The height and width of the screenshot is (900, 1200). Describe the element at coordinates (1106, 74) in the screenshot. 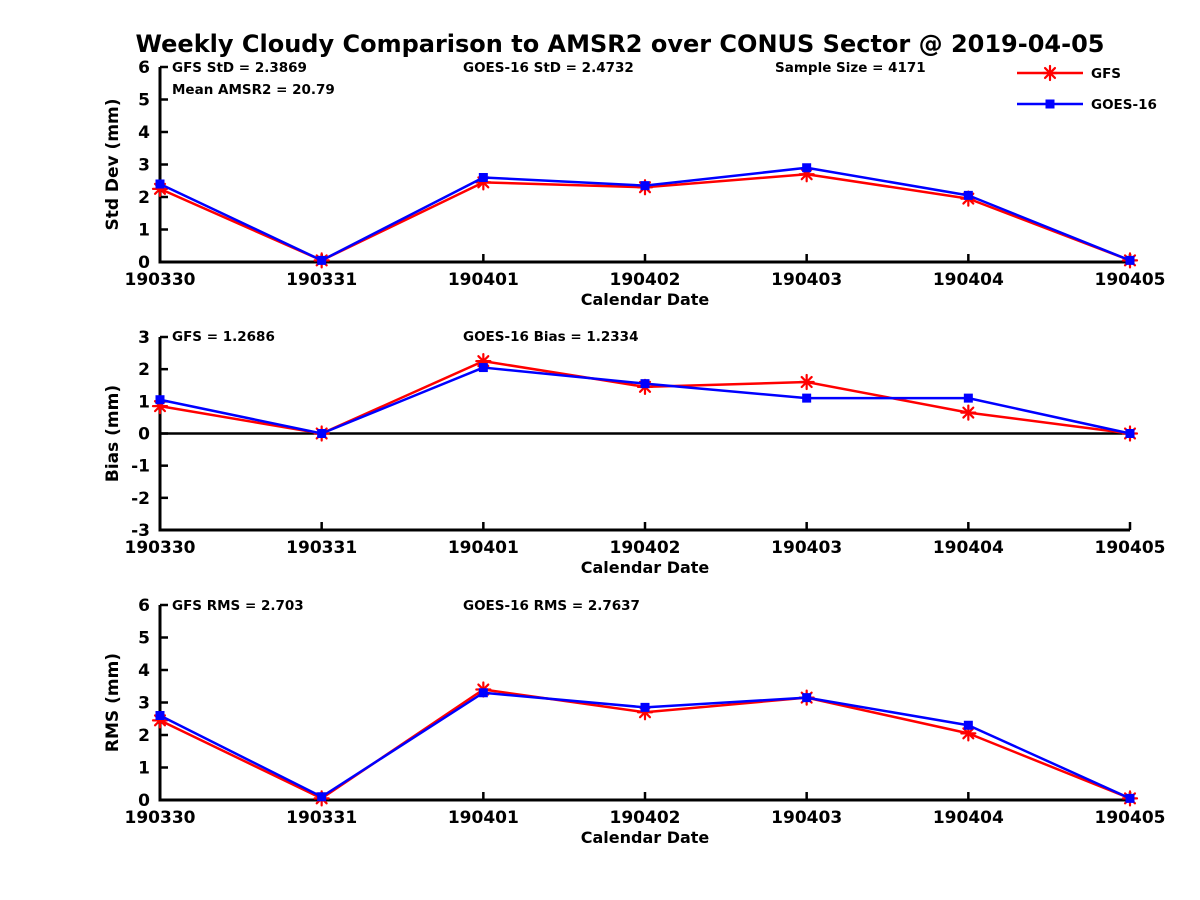

I see `legend-label: GFS` at that location.